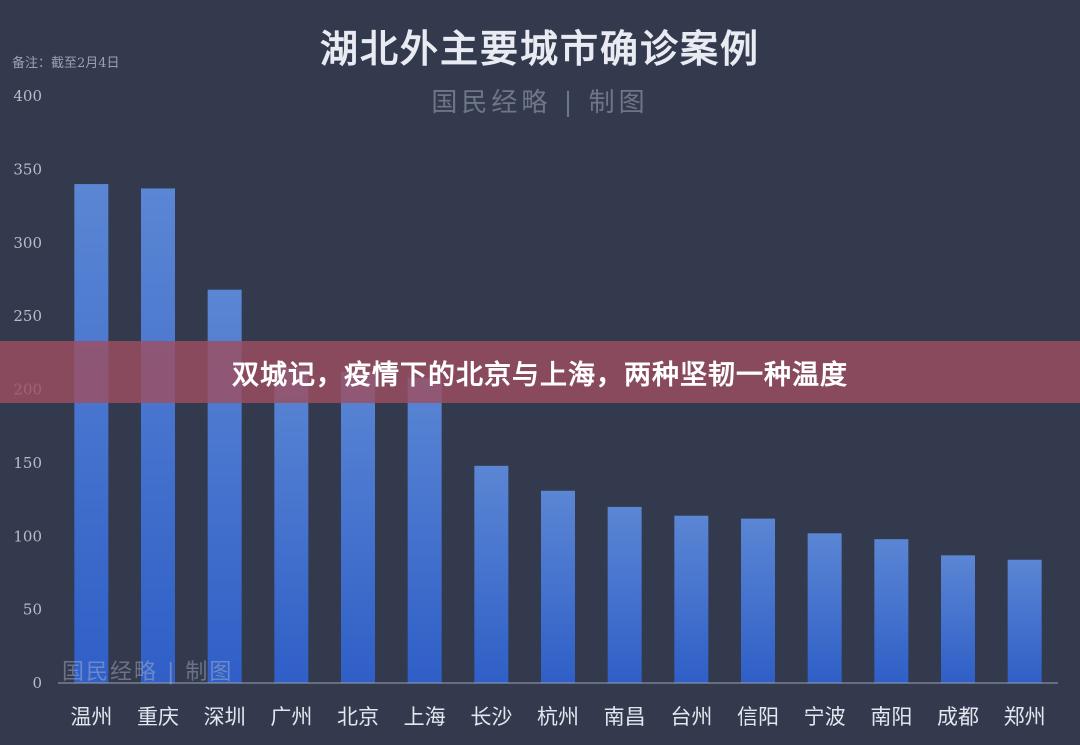 This screenshot has height=745, width=1080. Describe the element at coordinates (1025, 717) in the screenshot. I see `x-tick-label: 郑州` at that location.